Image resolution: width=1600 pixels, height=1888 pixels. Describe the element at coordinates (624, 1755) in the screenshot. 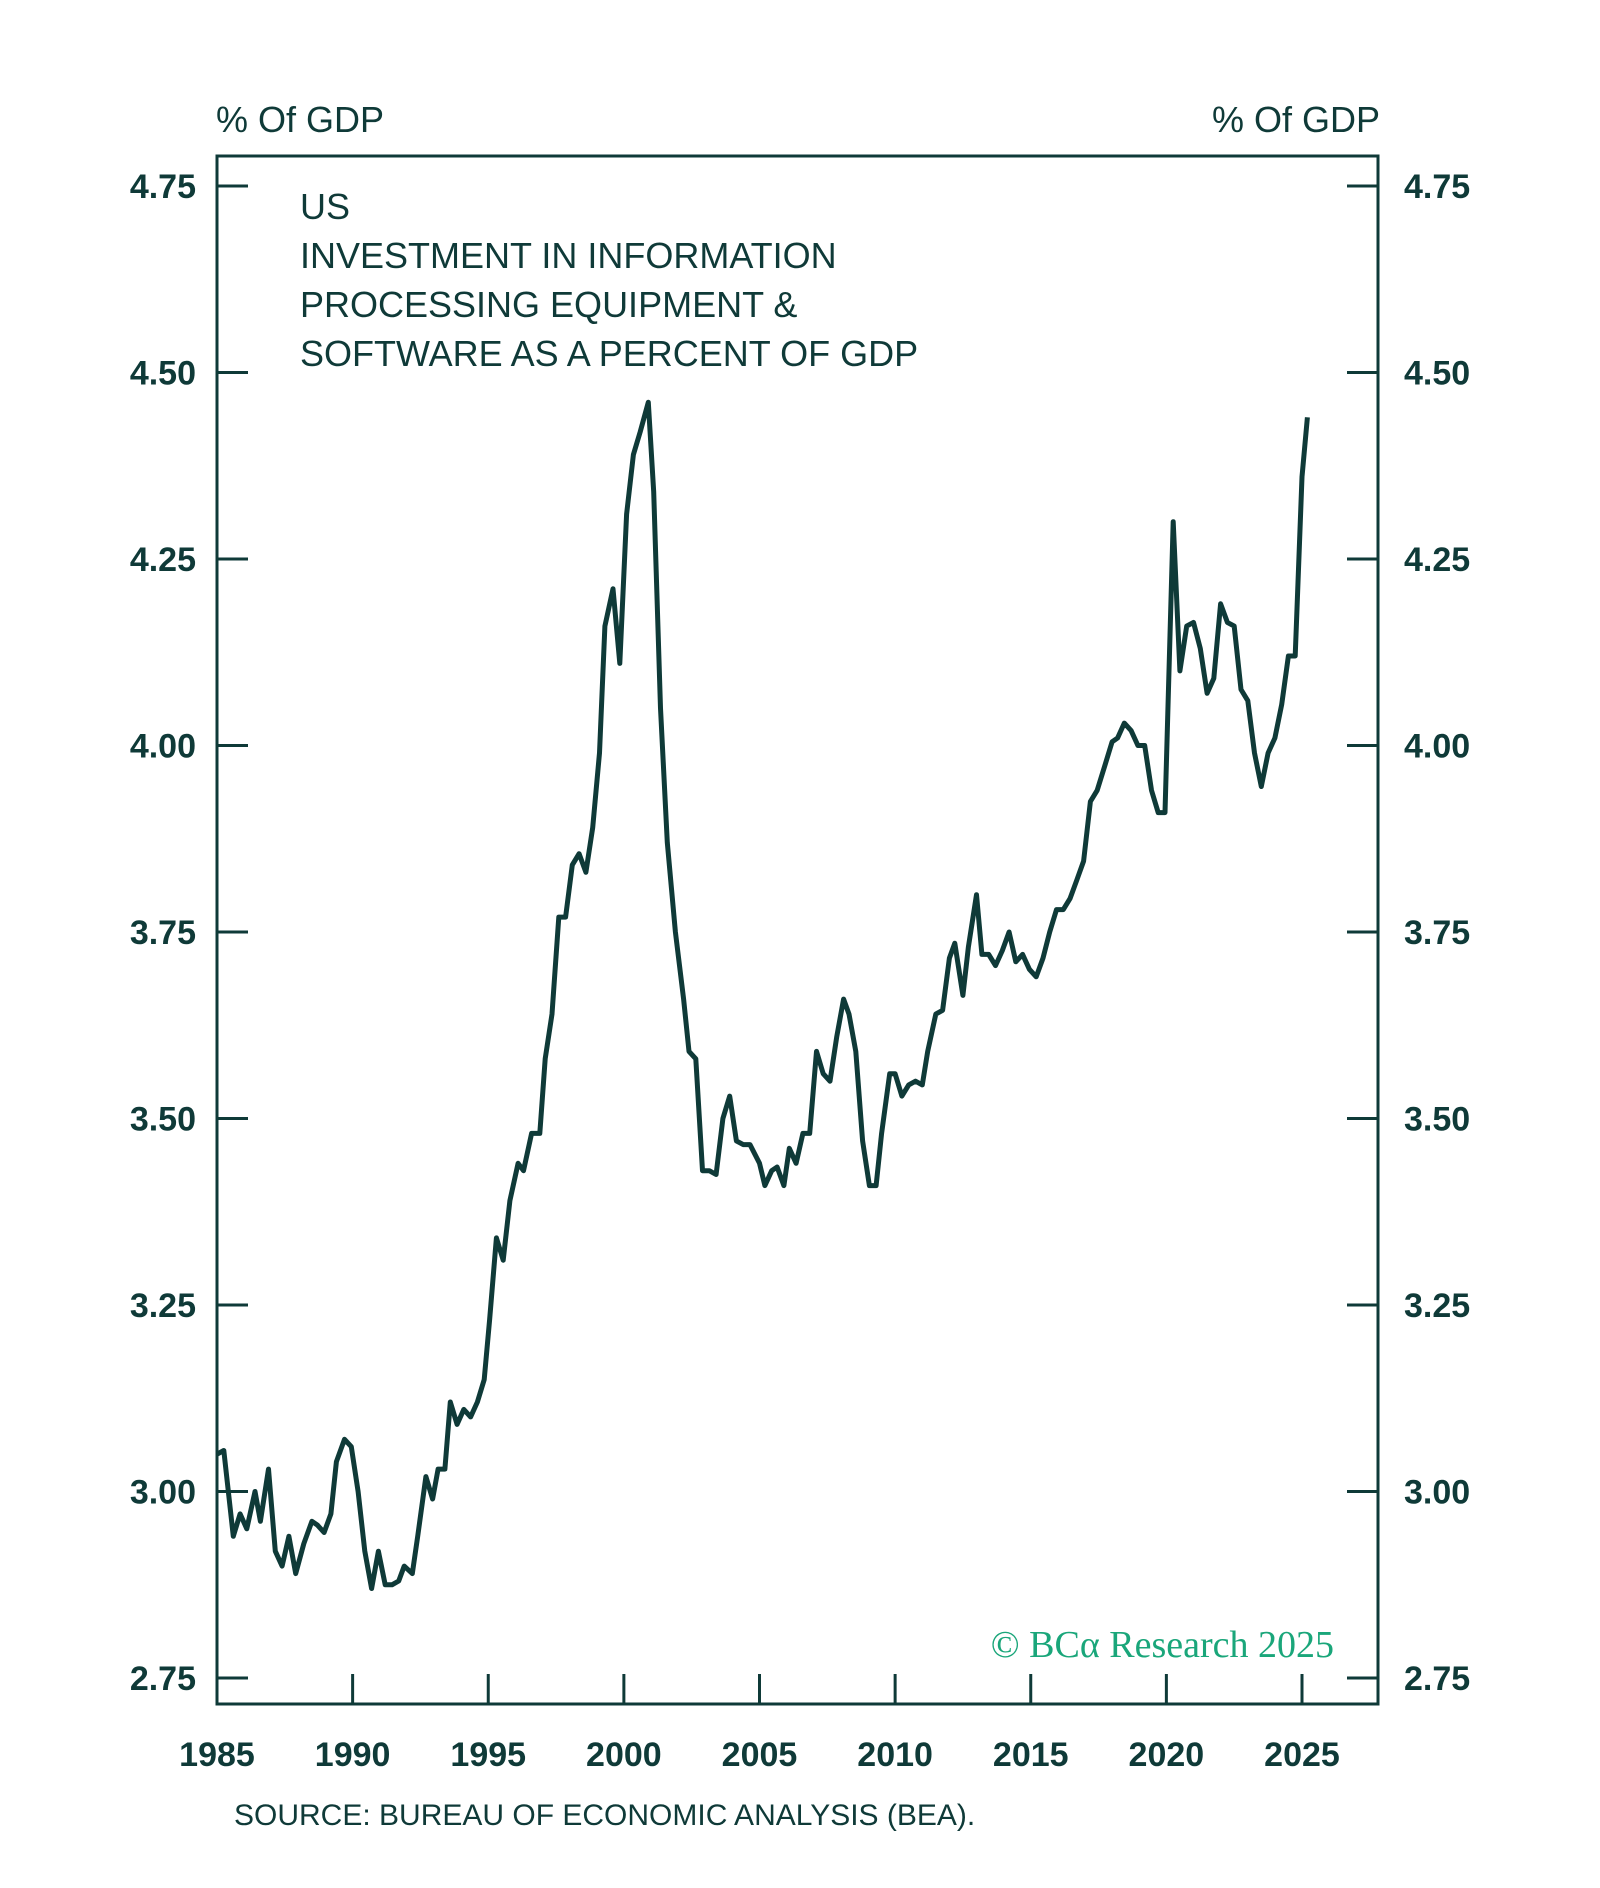

I see `x-tick-label: 2000` at that location.